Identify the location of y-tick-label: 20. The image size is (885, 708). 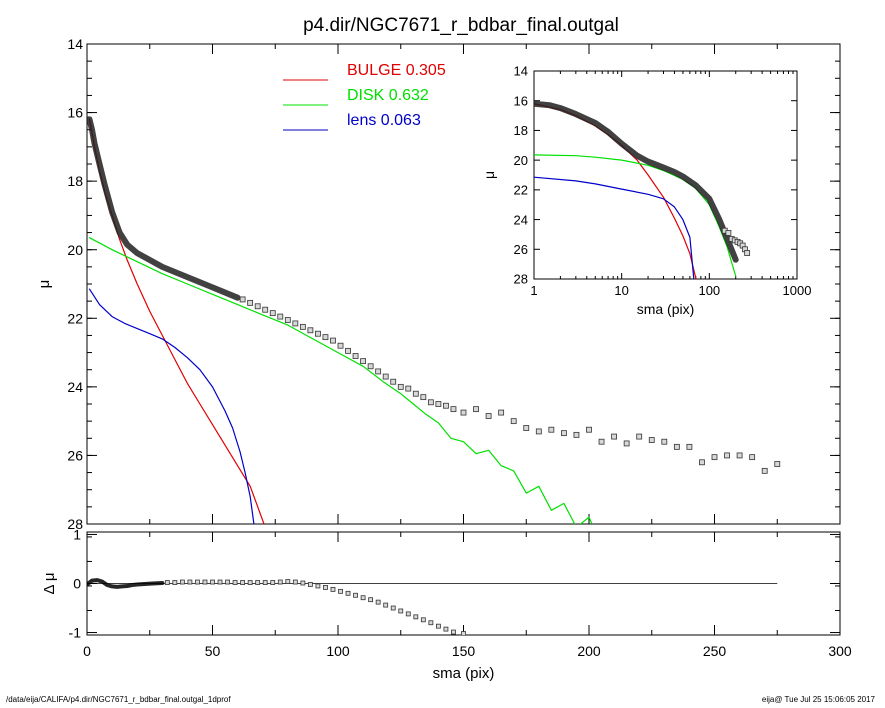
(75, 250).